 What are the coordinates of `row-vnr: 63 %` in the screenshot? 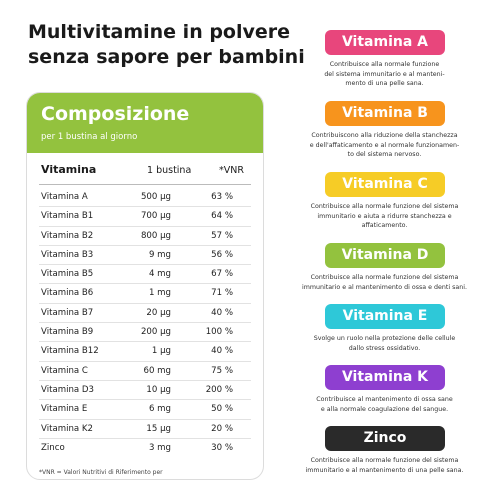 It's located at (222, 197).